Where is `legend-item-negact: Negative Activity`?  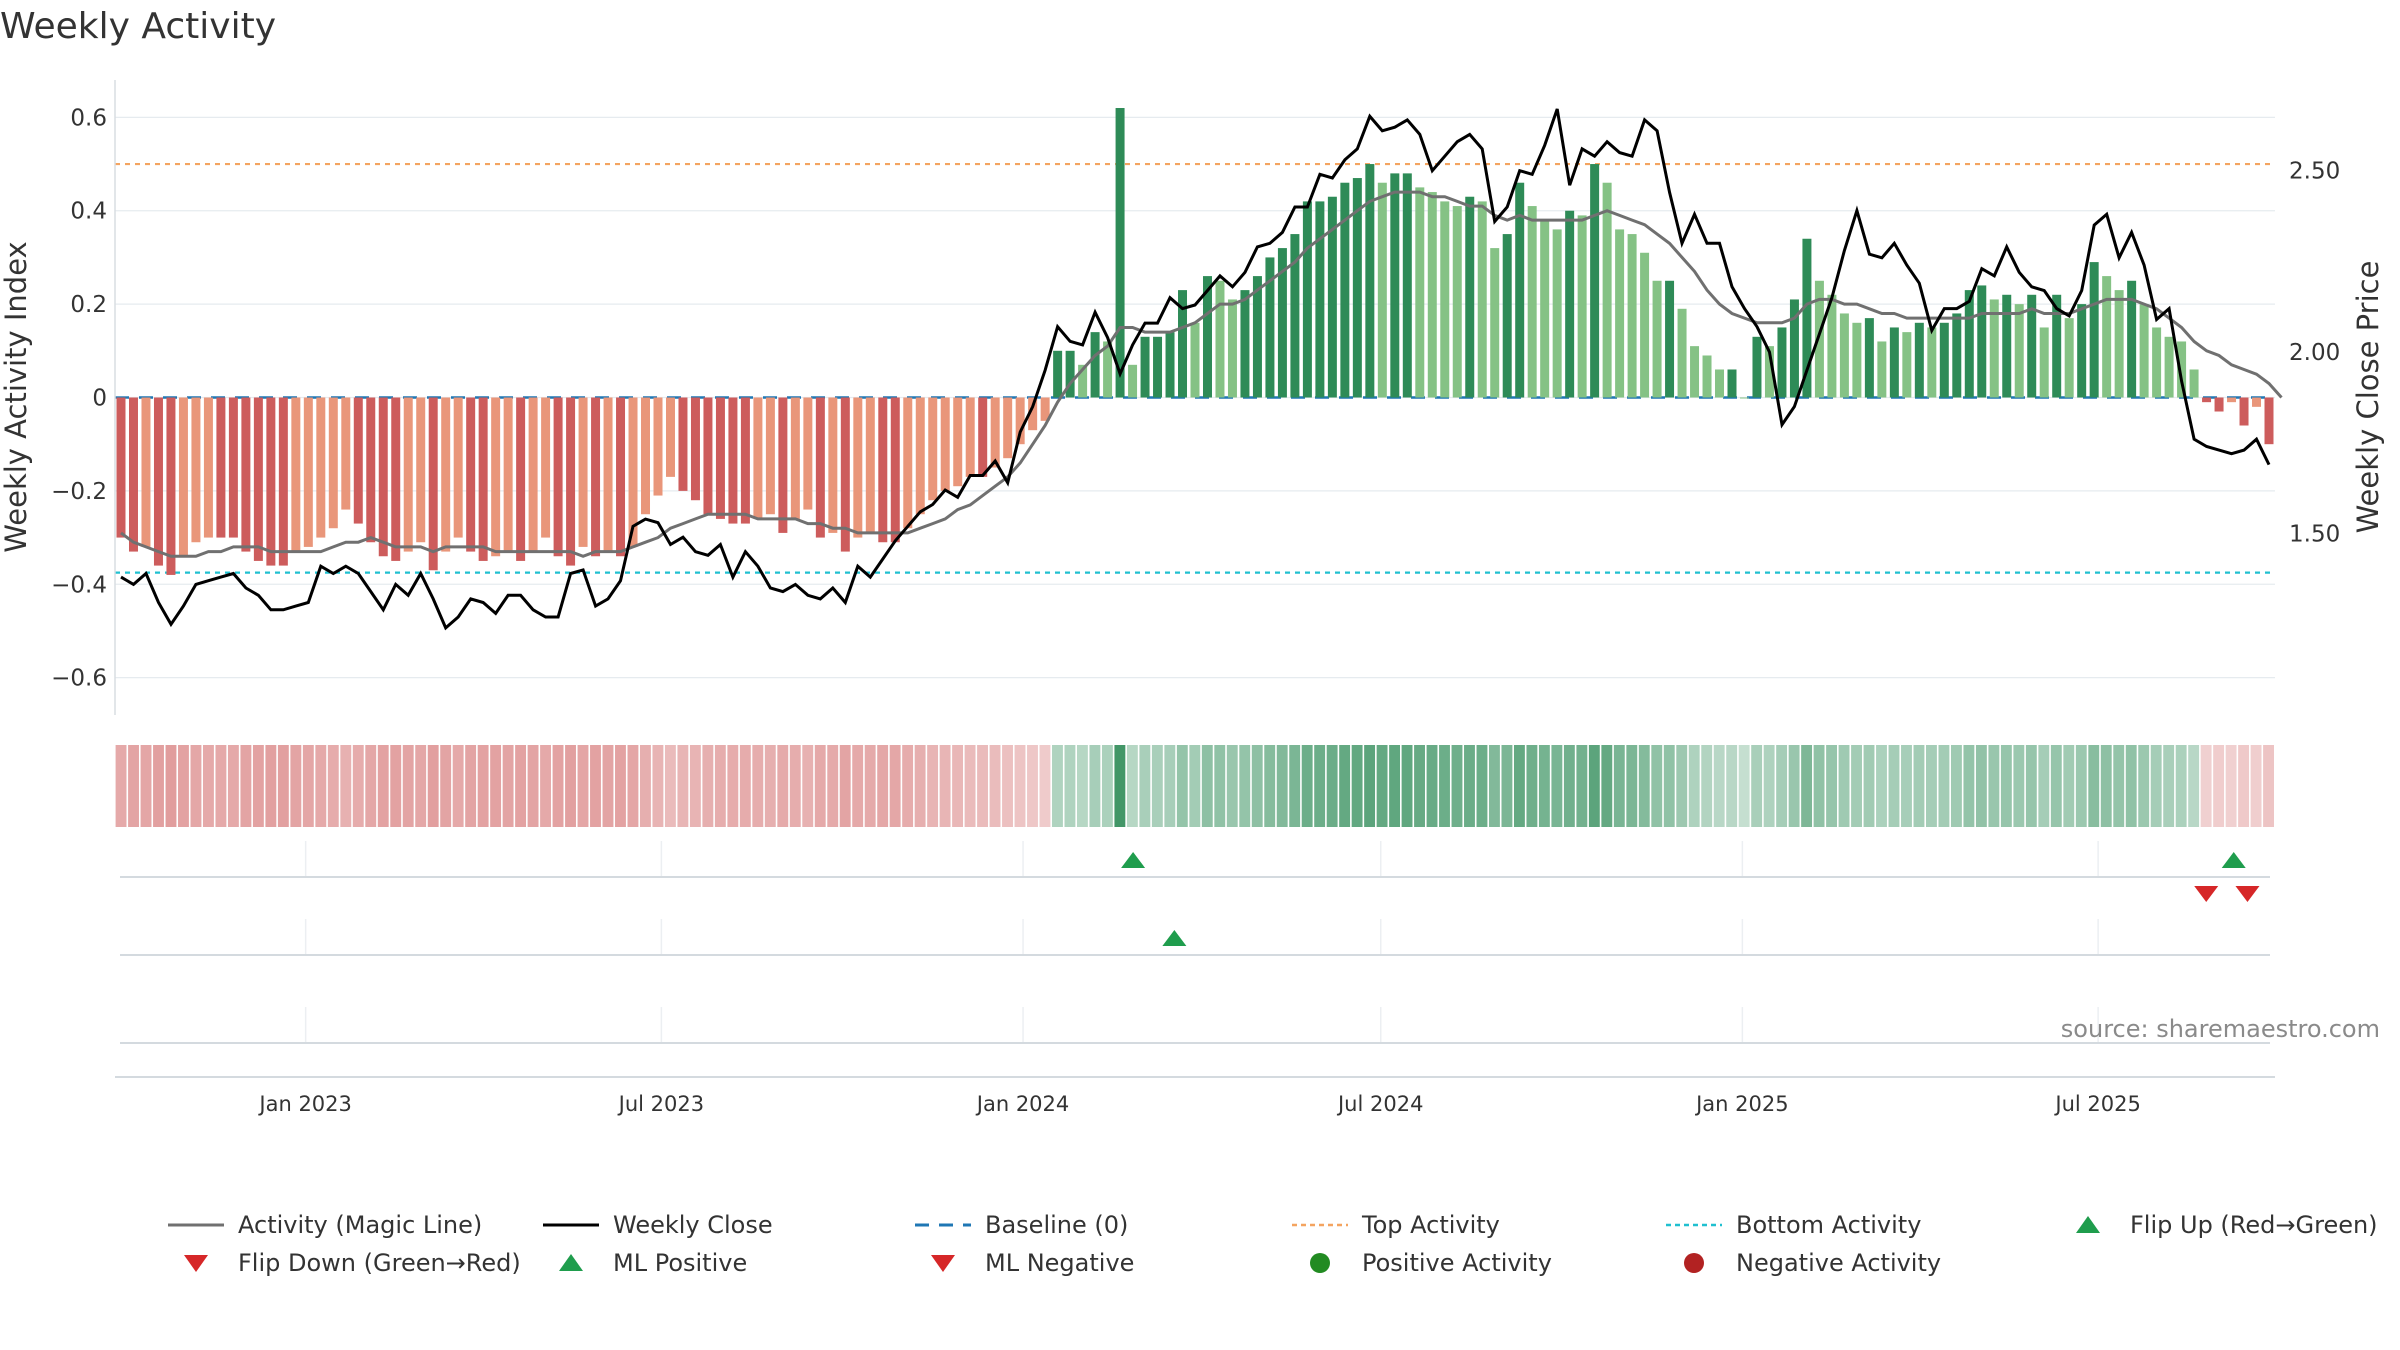
legend-item-negact: Negative Activity is located at coordinates (1812, 1263).